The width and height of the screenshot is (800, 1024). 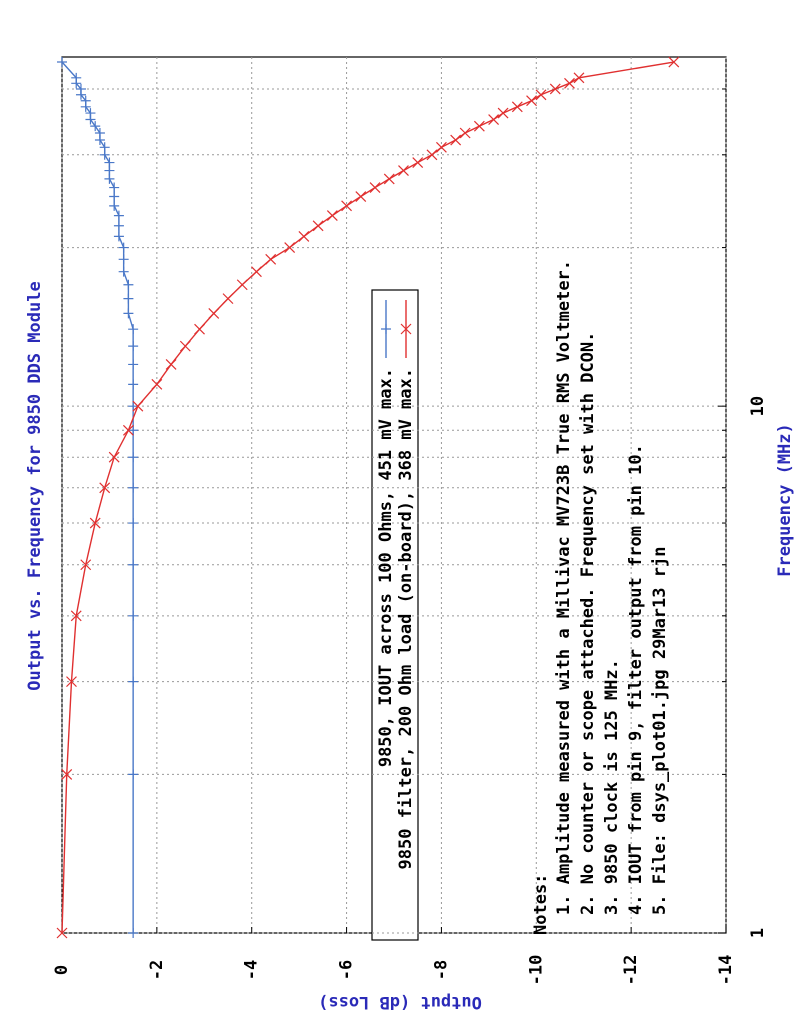 What do you see at coordinates (157, 970) in the screenshot?
I see `y-tick-label: -2` at bounding box center [157, 970].